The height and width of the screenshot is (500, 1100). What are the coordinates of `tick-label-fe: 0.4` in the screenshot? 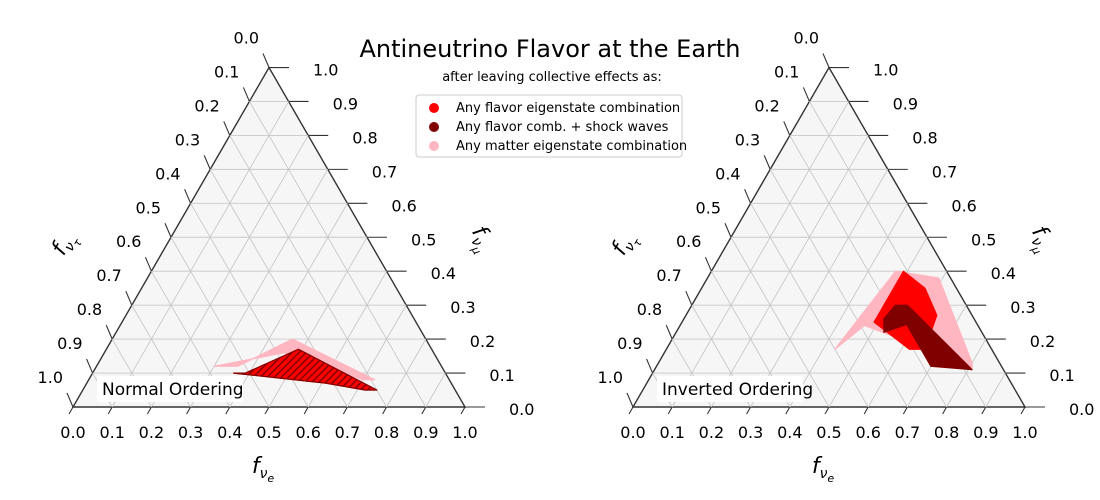 It's located at (789, 432).